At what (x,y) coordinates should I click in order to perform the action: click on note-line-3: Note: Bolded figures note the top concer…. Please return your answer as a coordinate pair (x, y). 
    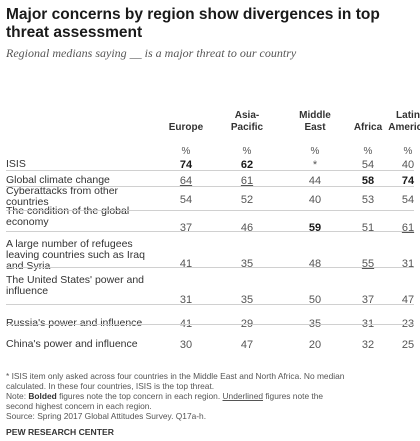
    Looking at the image, I should click on (165, 396).